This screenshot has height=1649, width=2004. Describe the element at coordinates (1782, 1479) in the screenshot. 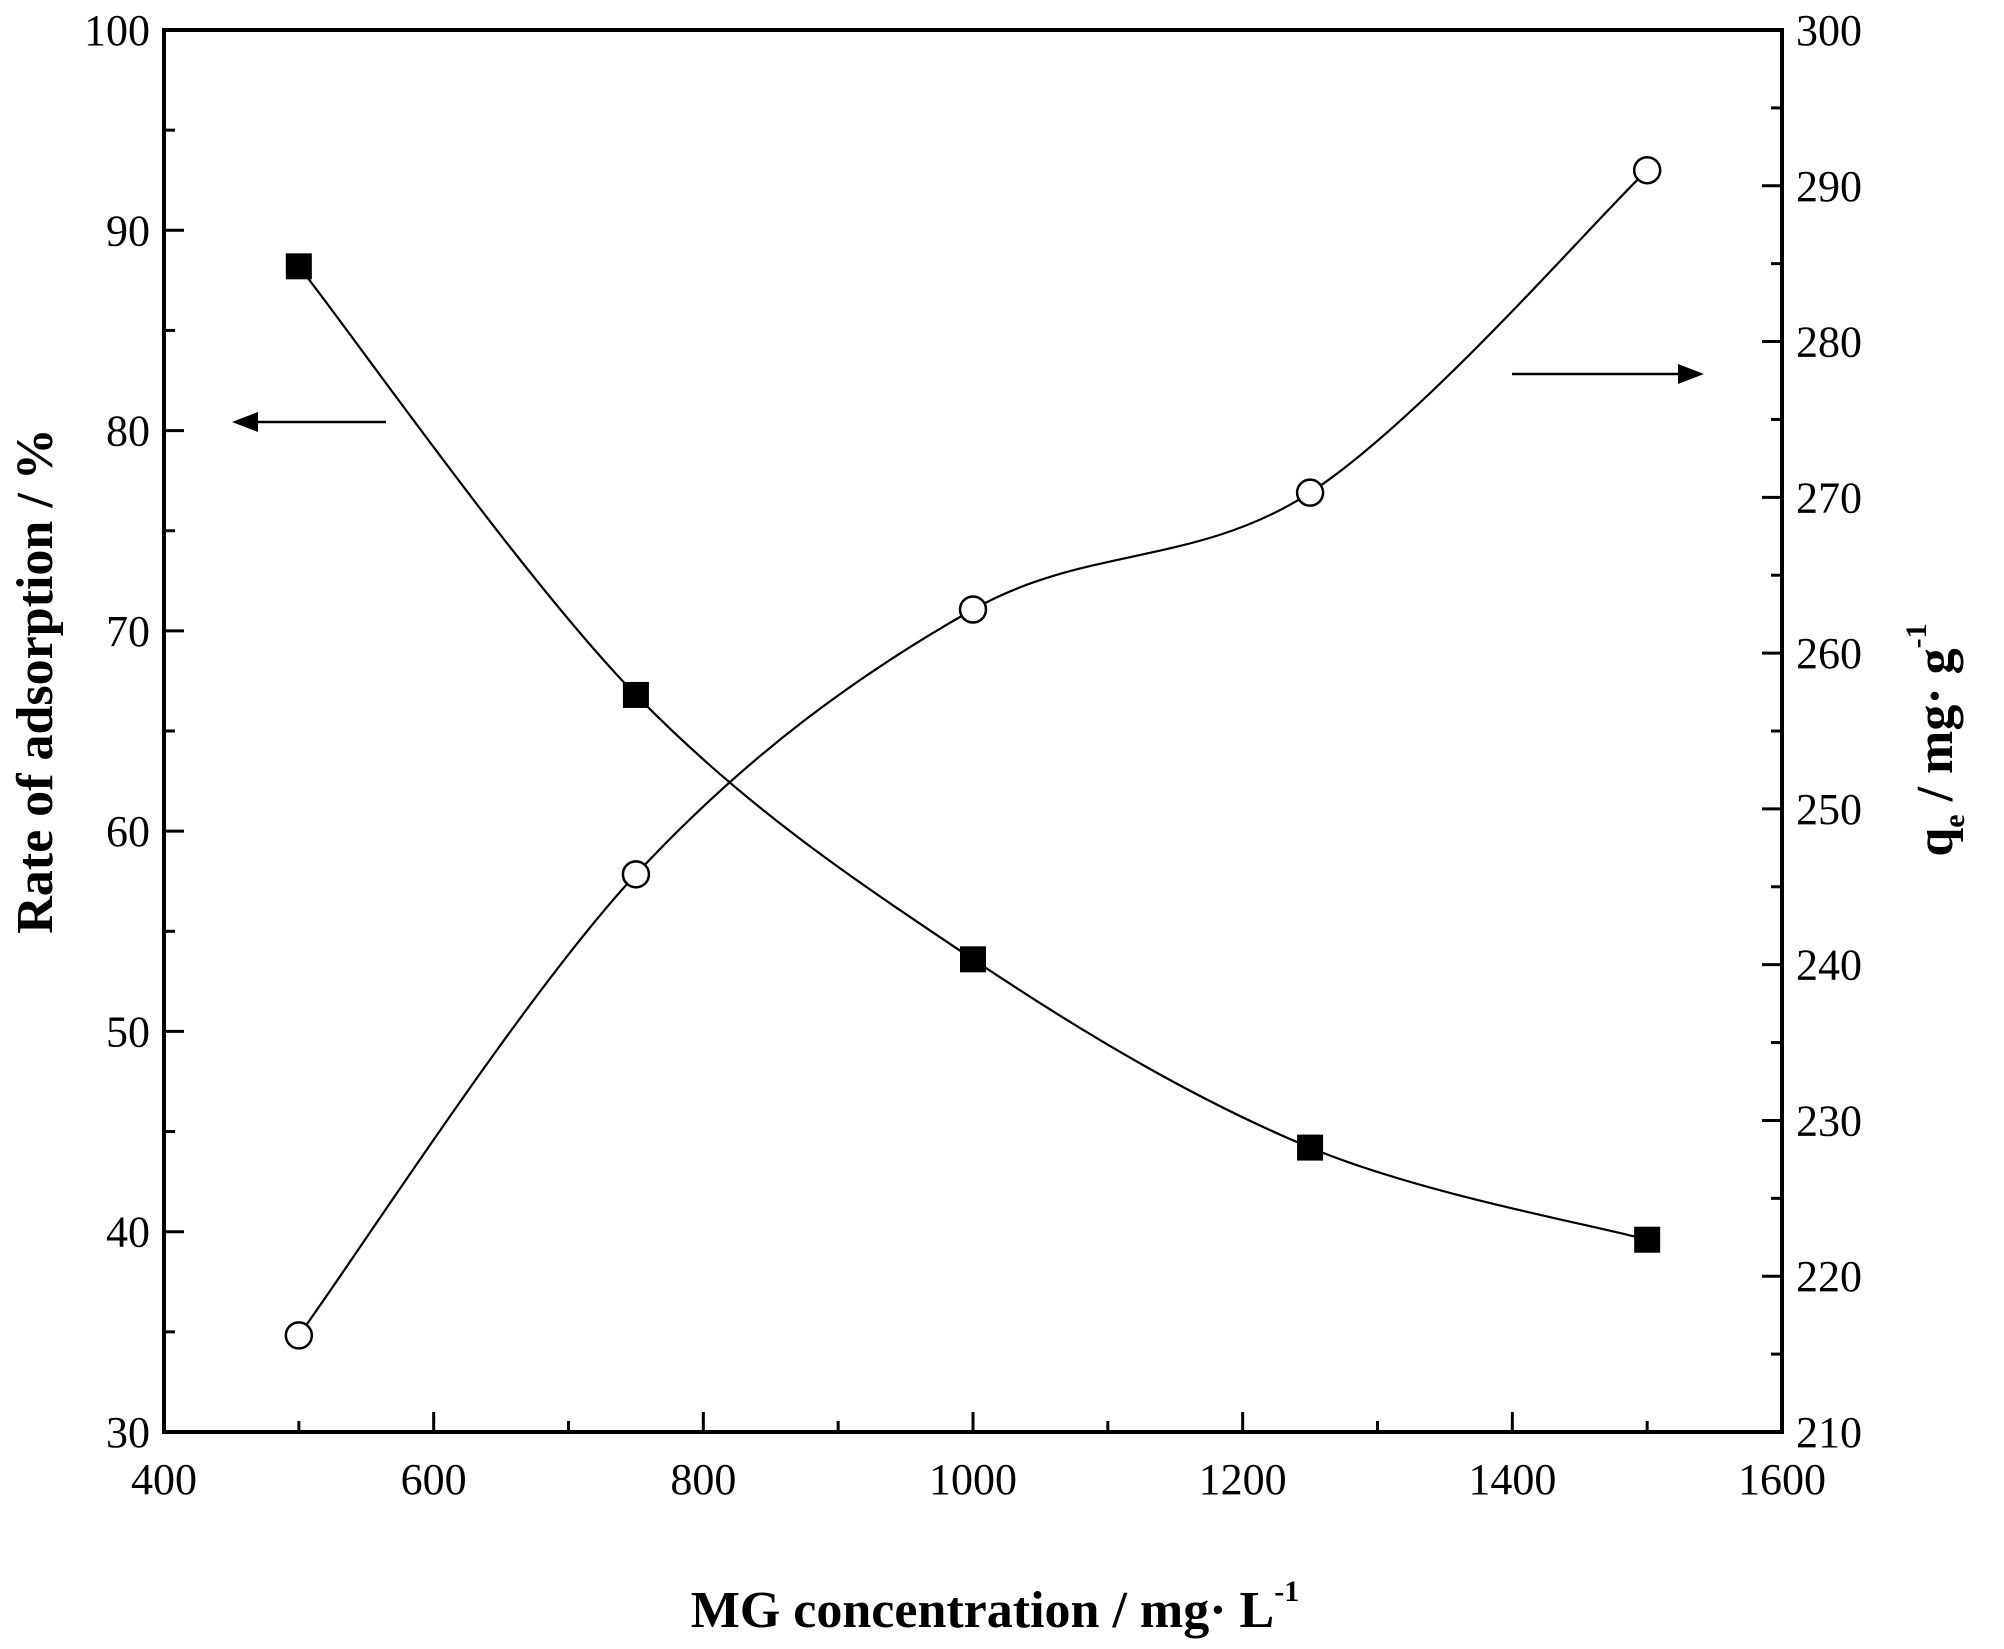

I see `x-tick-label: 1600` at that location.